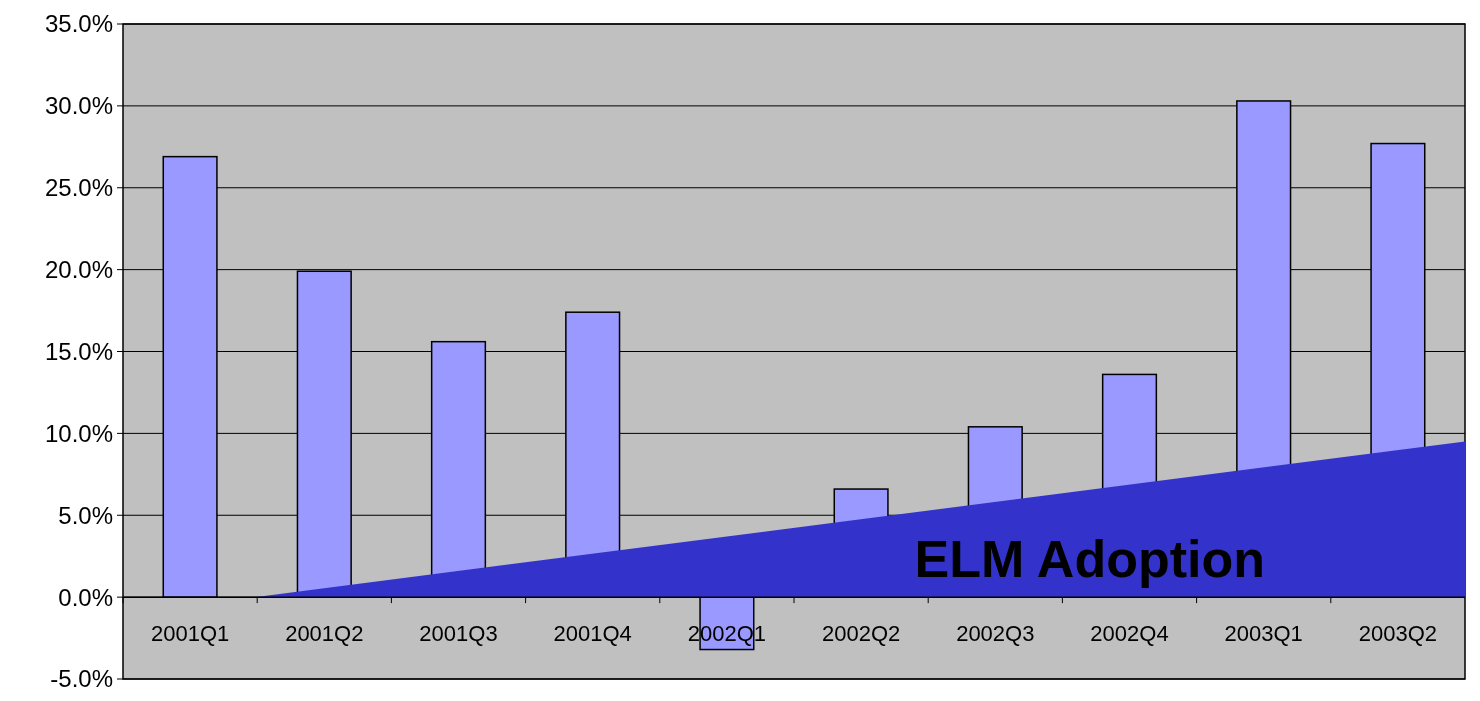 This screenshot has width=1480, height=701. Describe the element at coordinates (78, 24) in the screenshot. I see `y-tick-label: 35.0%` at that location.